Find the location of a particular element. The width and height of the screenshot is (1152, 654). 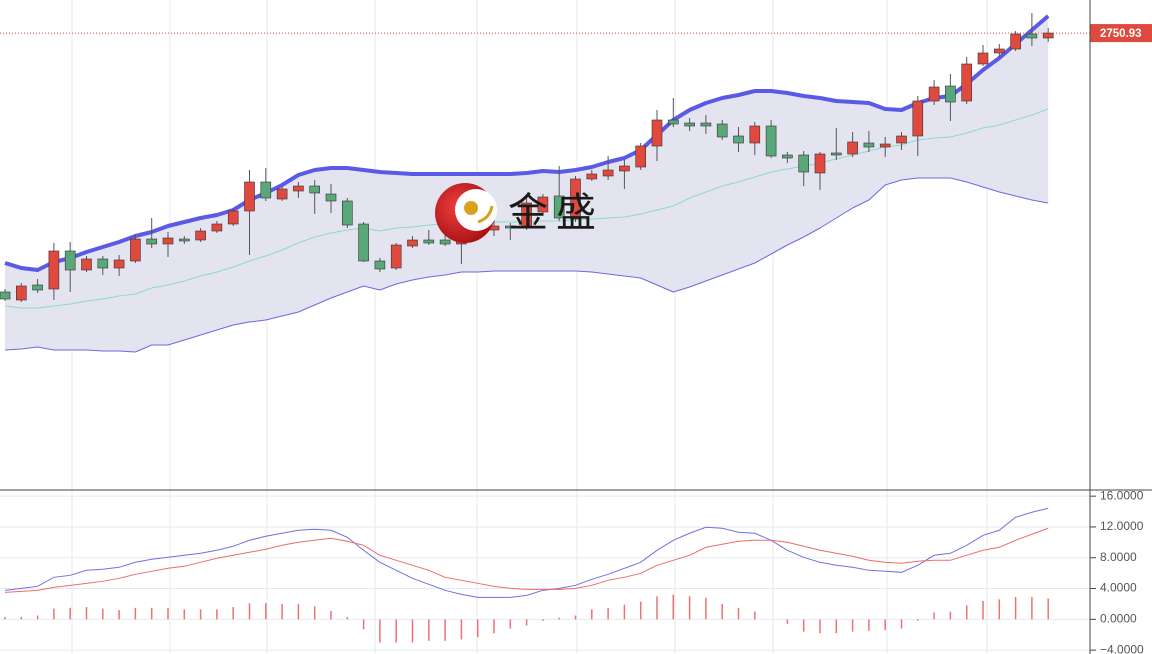

y-tick-label: −4.0000 is located at coordinates (1122, 648).